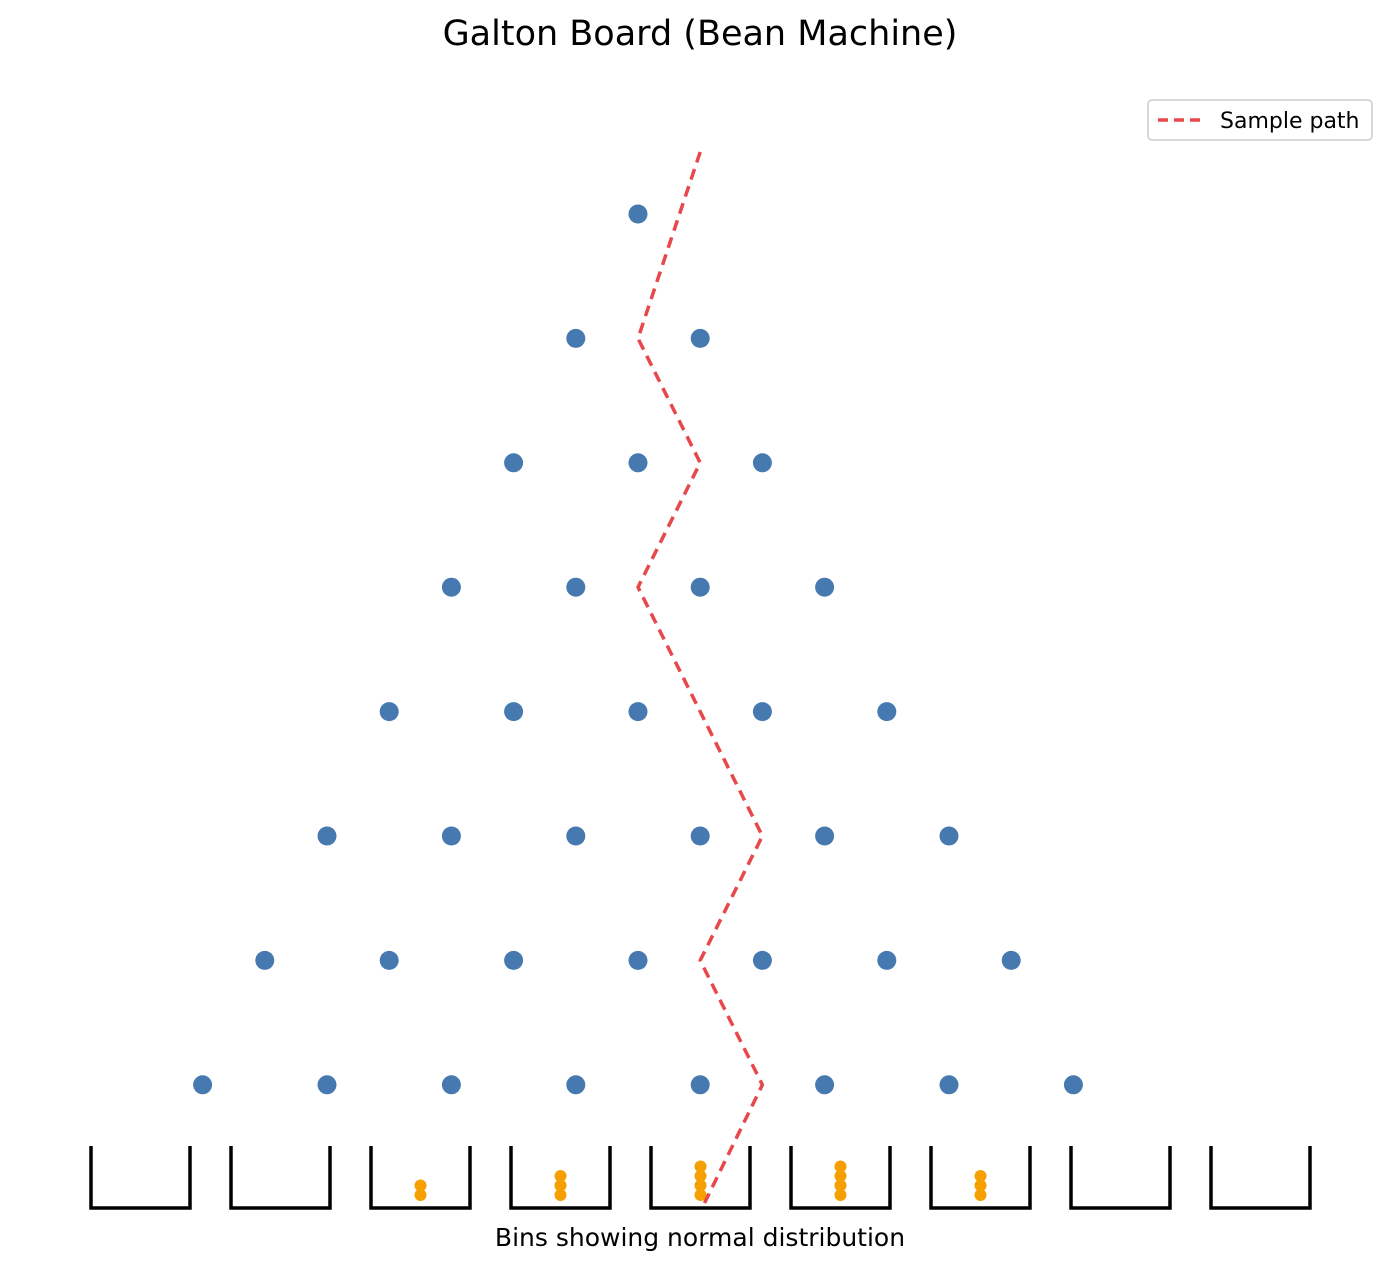 The height and width of the screenshot is (1287, 1400). I want to click on sample-path-line, so click(700, 677).